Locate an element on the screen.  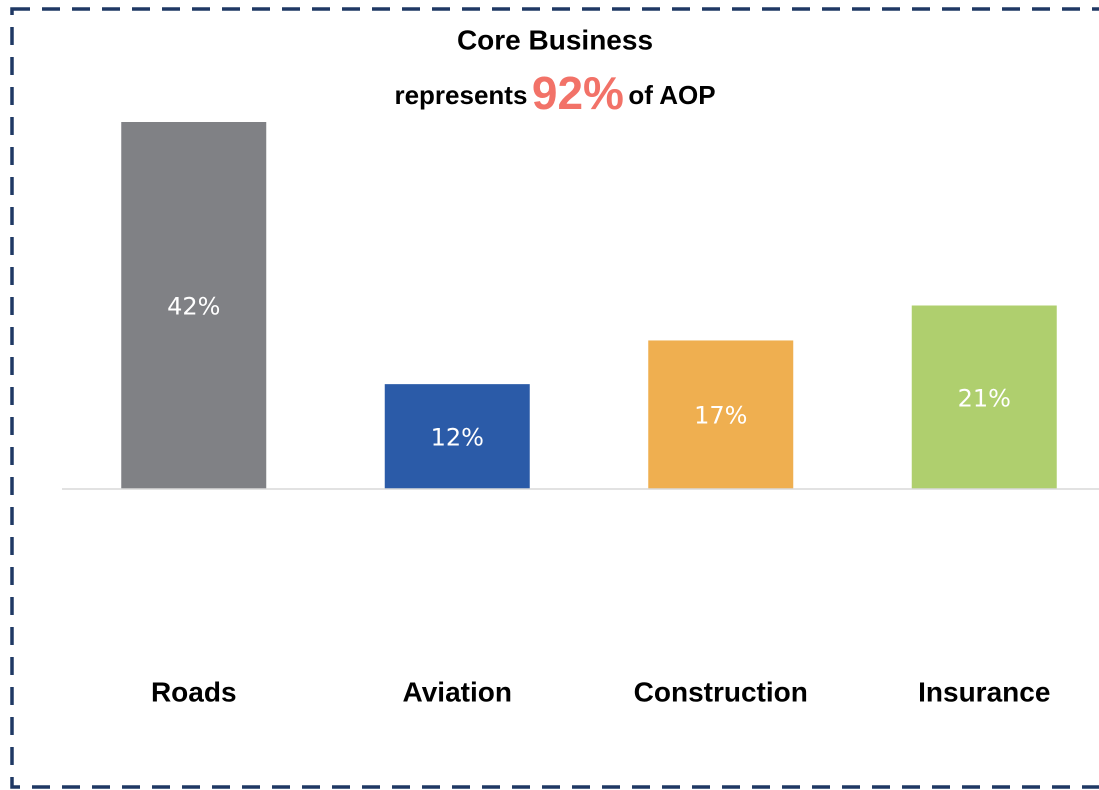
x-tick-label: Roads is located at coordinates (194, 691).